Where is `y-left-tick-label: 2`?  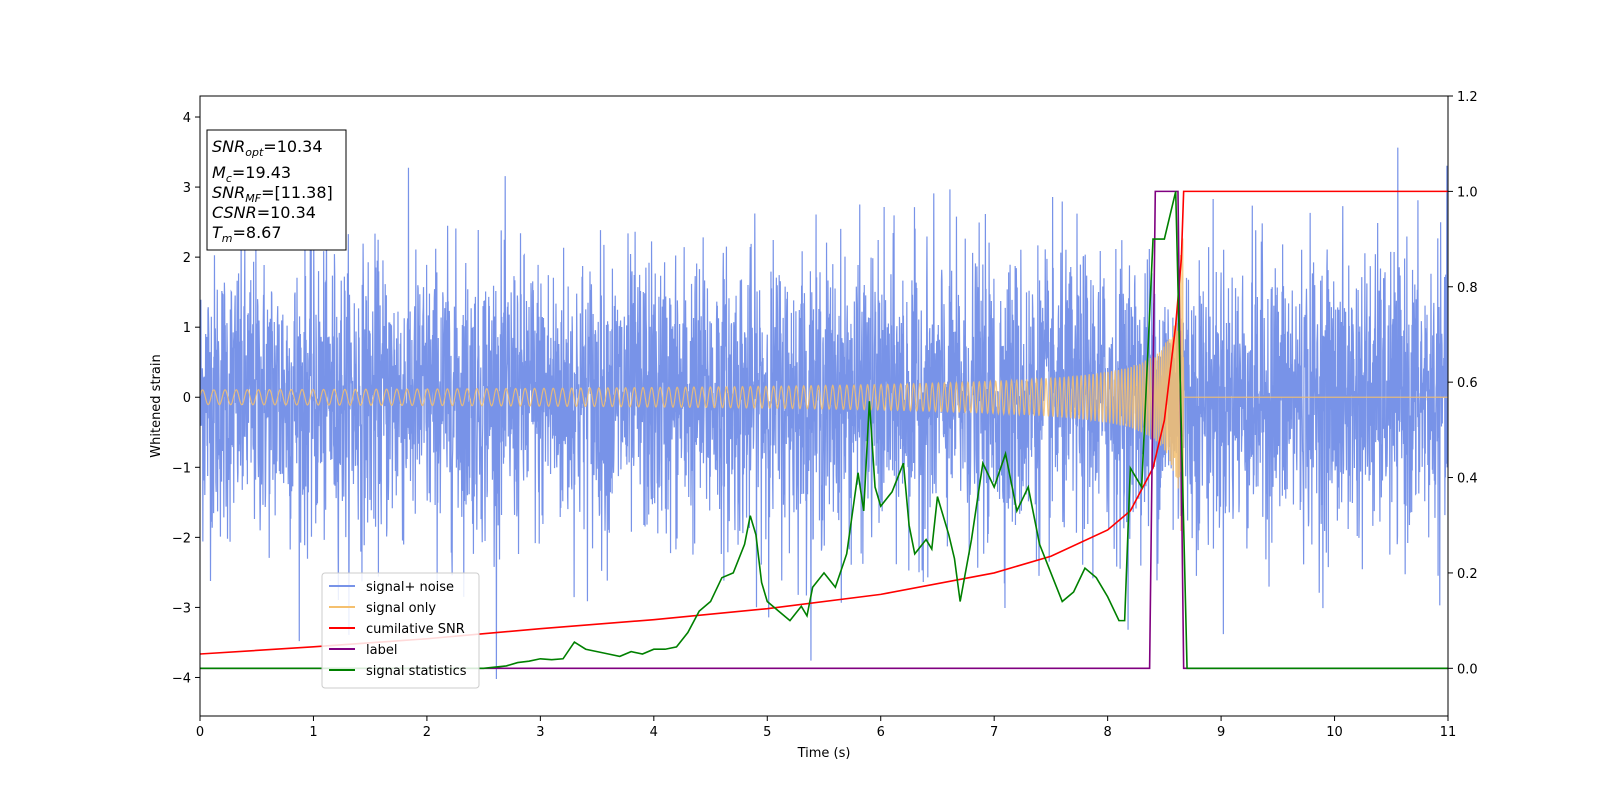
y-left-tick-label: 2 is located at coordinates (187, 258).